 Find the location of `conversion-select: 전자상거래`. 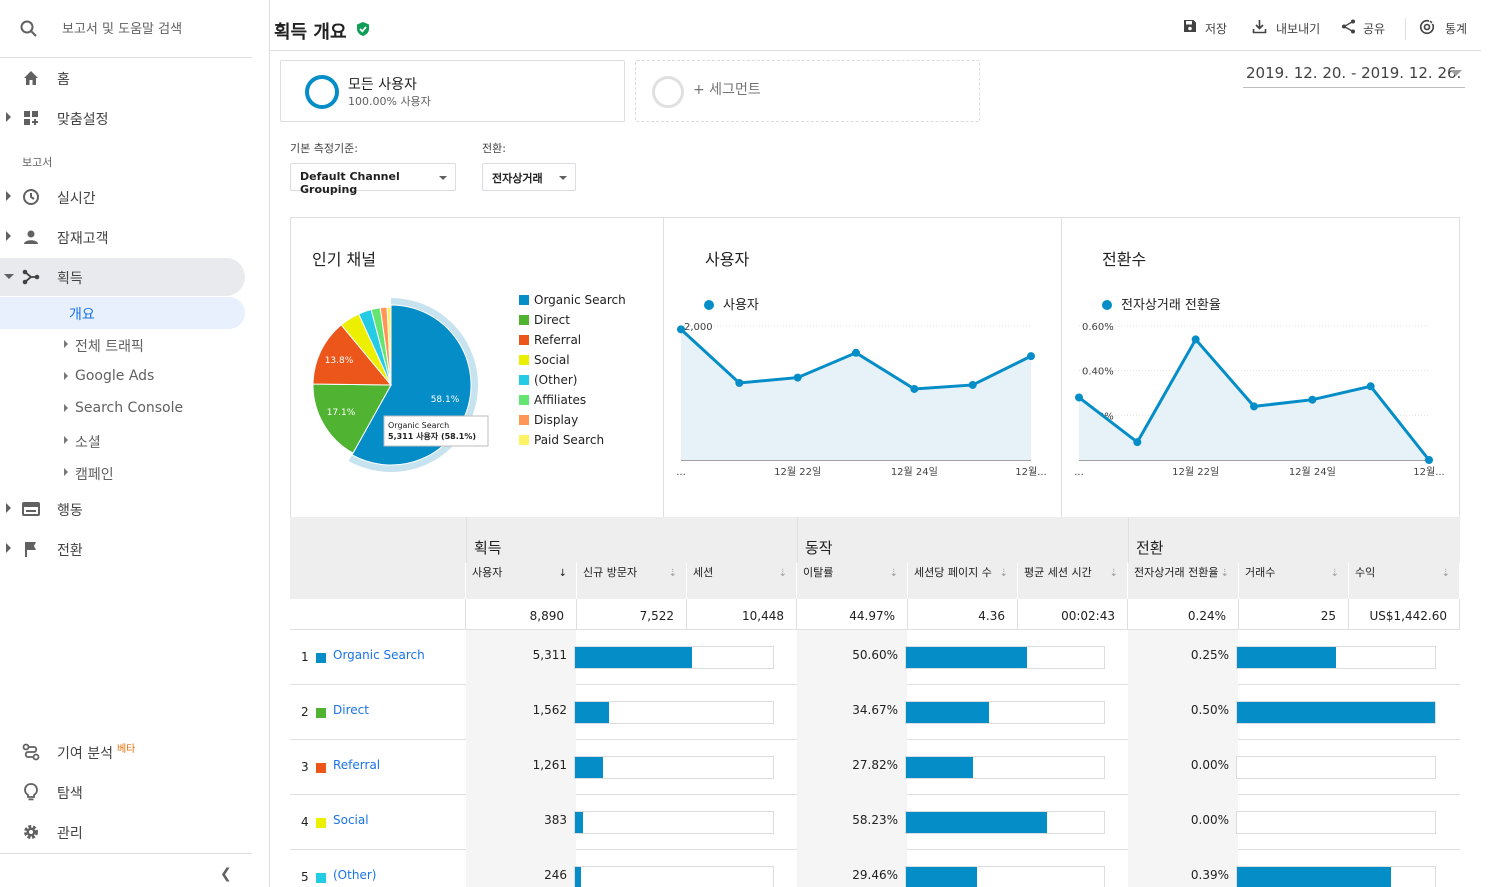

conversion-select: 전자상거래 is located at coordinates (529, 177).